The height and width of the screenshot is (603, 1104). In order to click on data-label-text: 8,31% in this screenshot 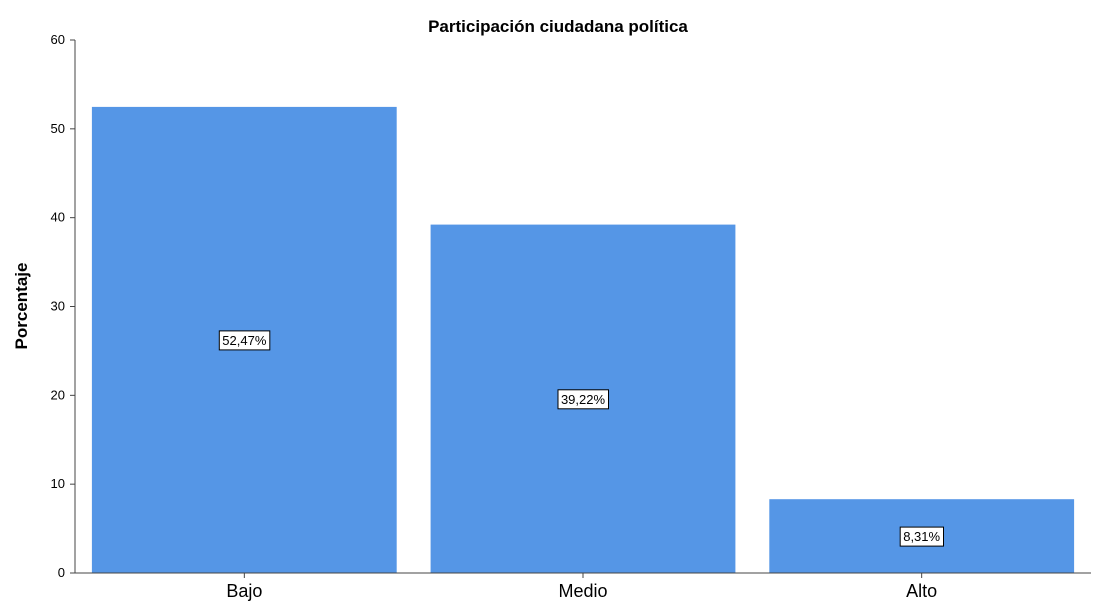, I will do `click(921, 536)`.